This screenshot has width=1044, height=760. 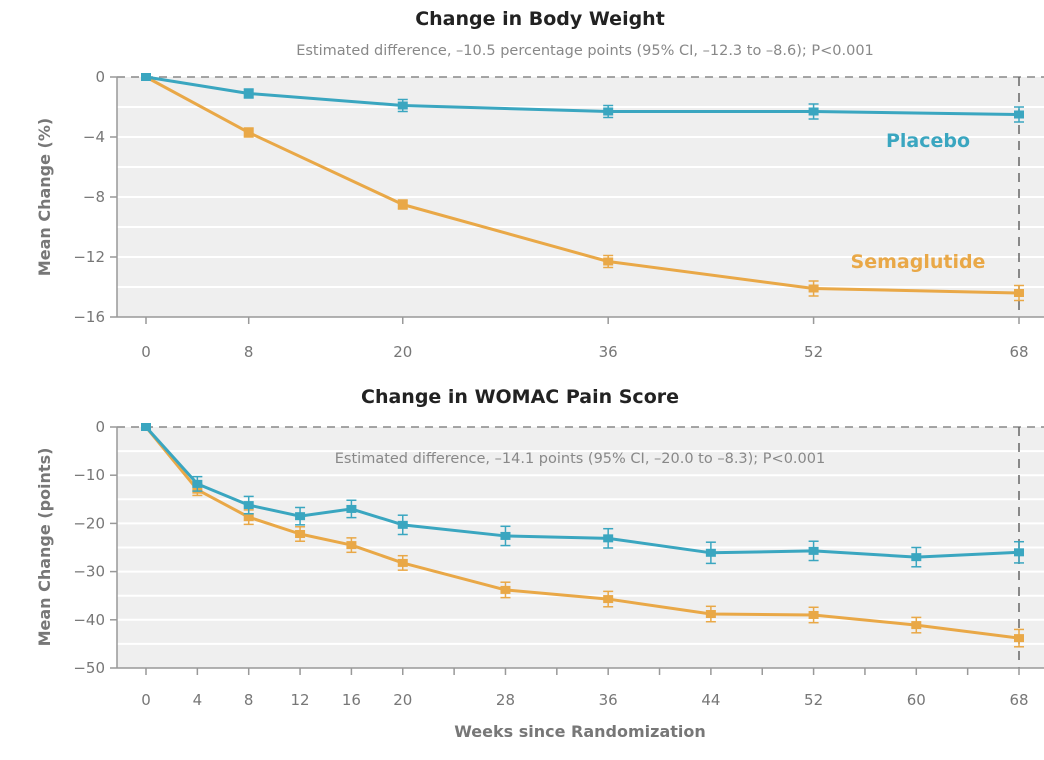 What do you see at coordinates (540, 19) in the screenshot?
I see `chart-1-title: Change in Body Weight` at bounding box center [540, 19].